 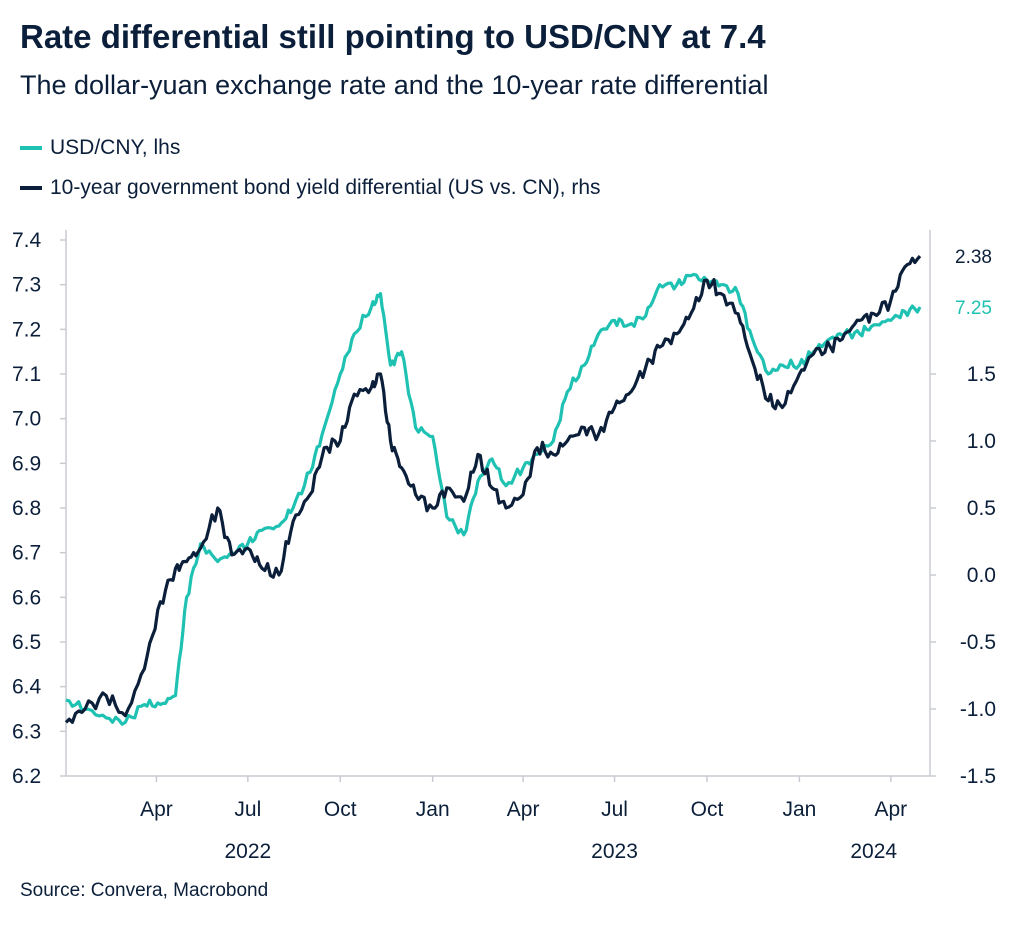 What do you see at coordinates (26, 642) in the screenshot?
I see `left-tick-label: 6.5` at bounding box center [26, 642].